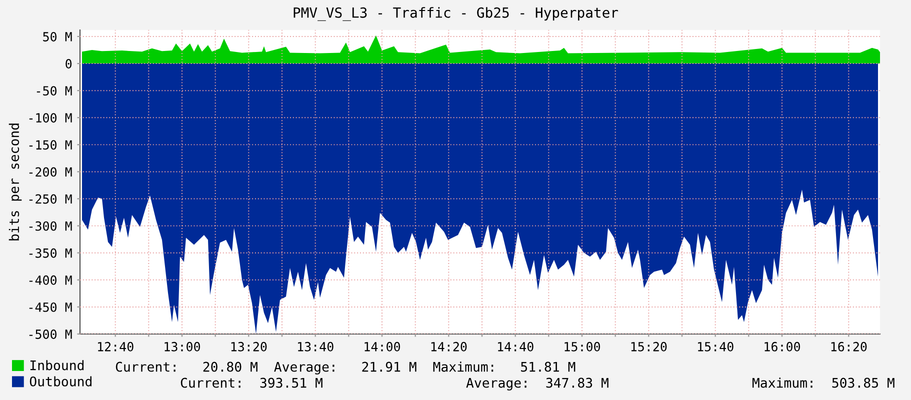  I want to click on x-tick-label: 13:40, so click(316, 347).